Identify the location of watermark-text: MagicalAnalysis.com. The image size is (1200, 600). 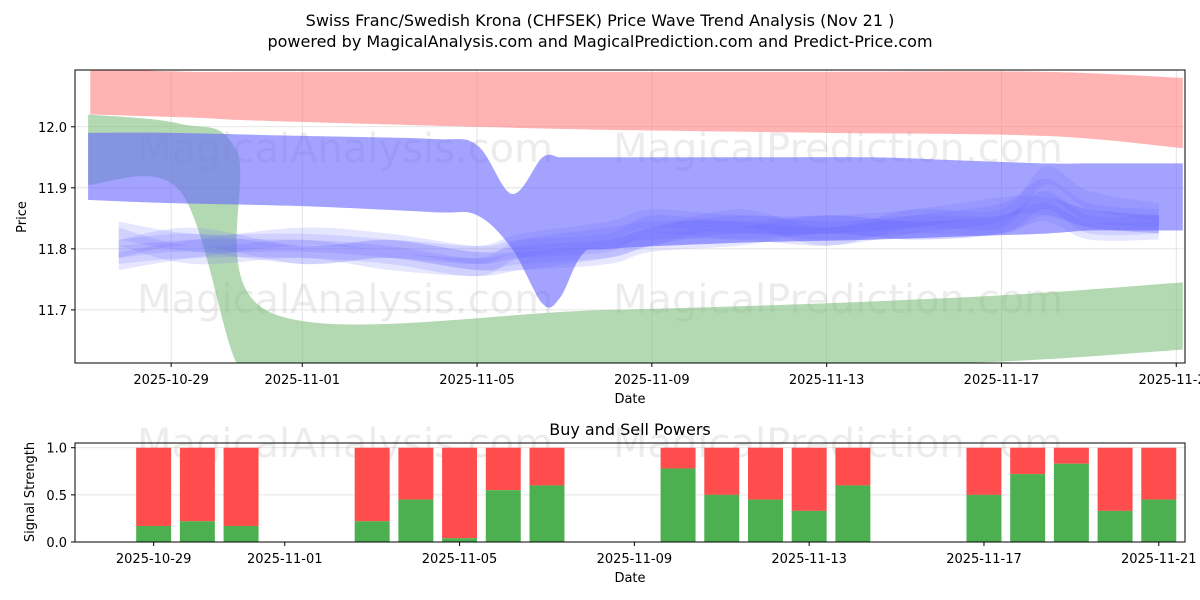
(345, 300).